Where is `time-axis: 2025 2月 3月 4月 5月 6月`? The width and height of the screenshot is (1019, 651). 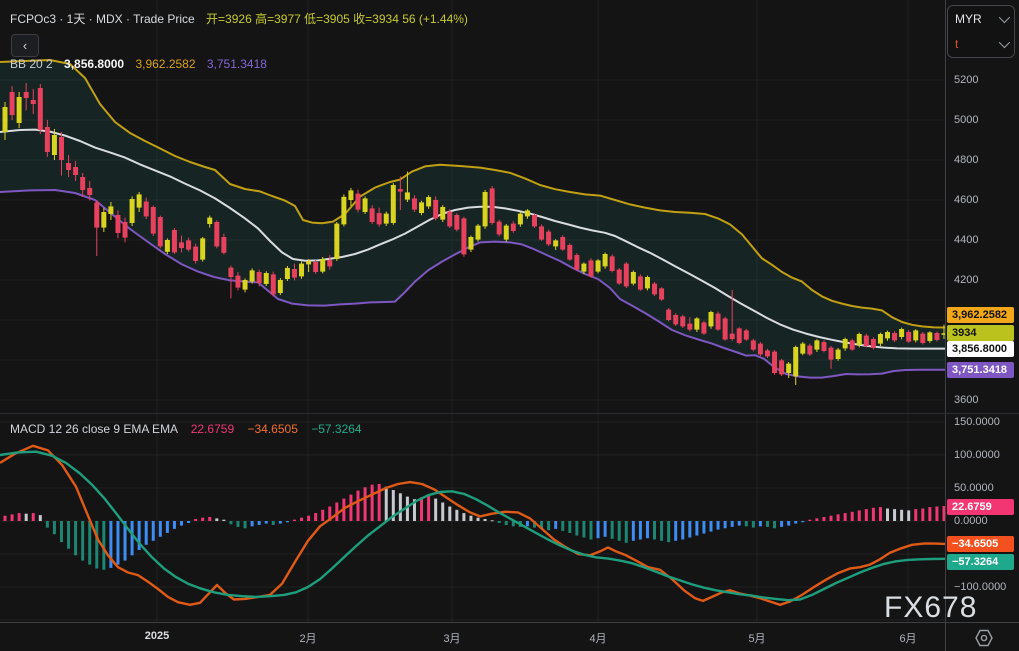
time-axis: 2025 2月 3月 4月 5月 6月 is located at coordinates (472, 637).